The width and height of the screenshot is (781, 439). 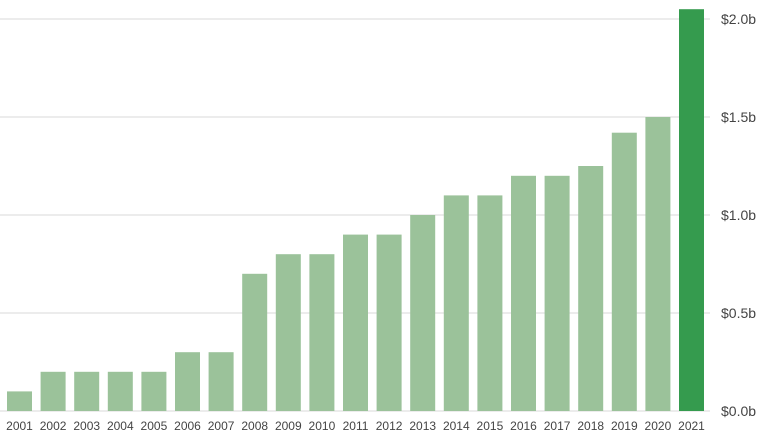 I want to click on bar-2012, so click(x=389, y=322).